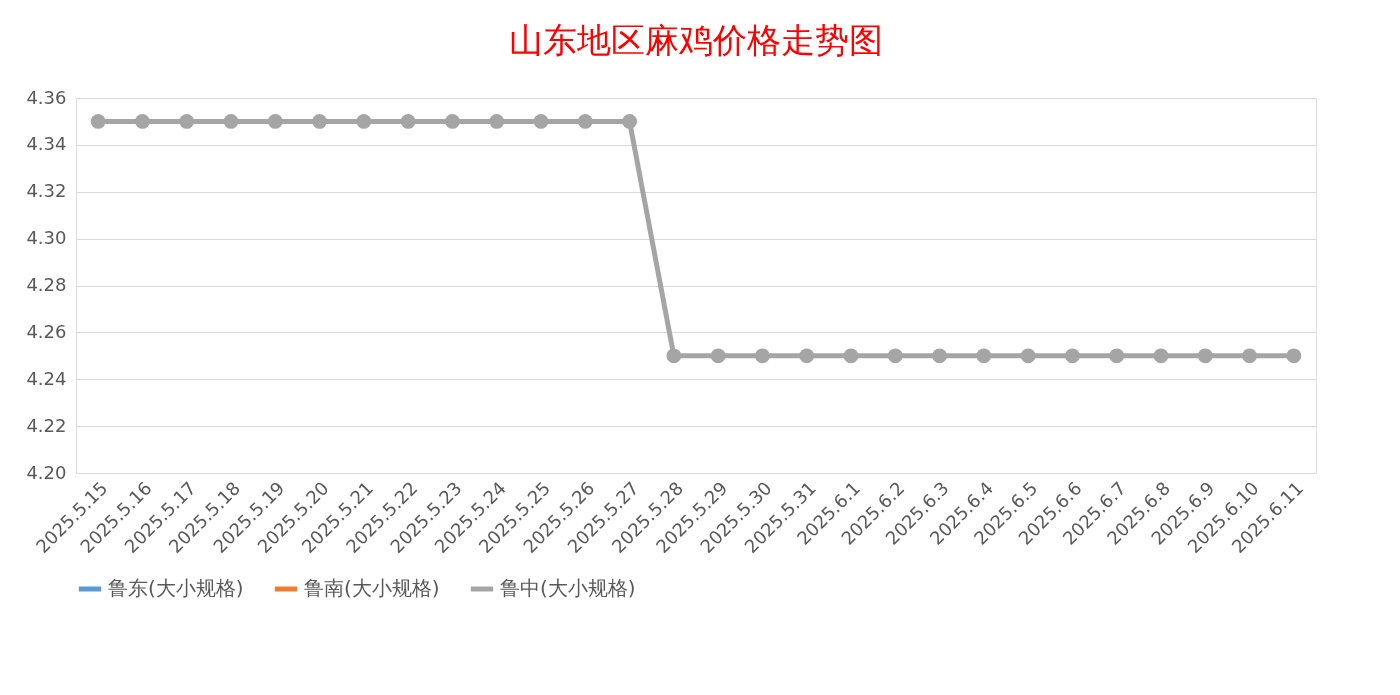 The height and width of the screenshot is (695, 1400). What do you see at coordinates (46, 284) in the screenshot?
I see `y-tick-label: 4.28` at bounding box center [46, 284].